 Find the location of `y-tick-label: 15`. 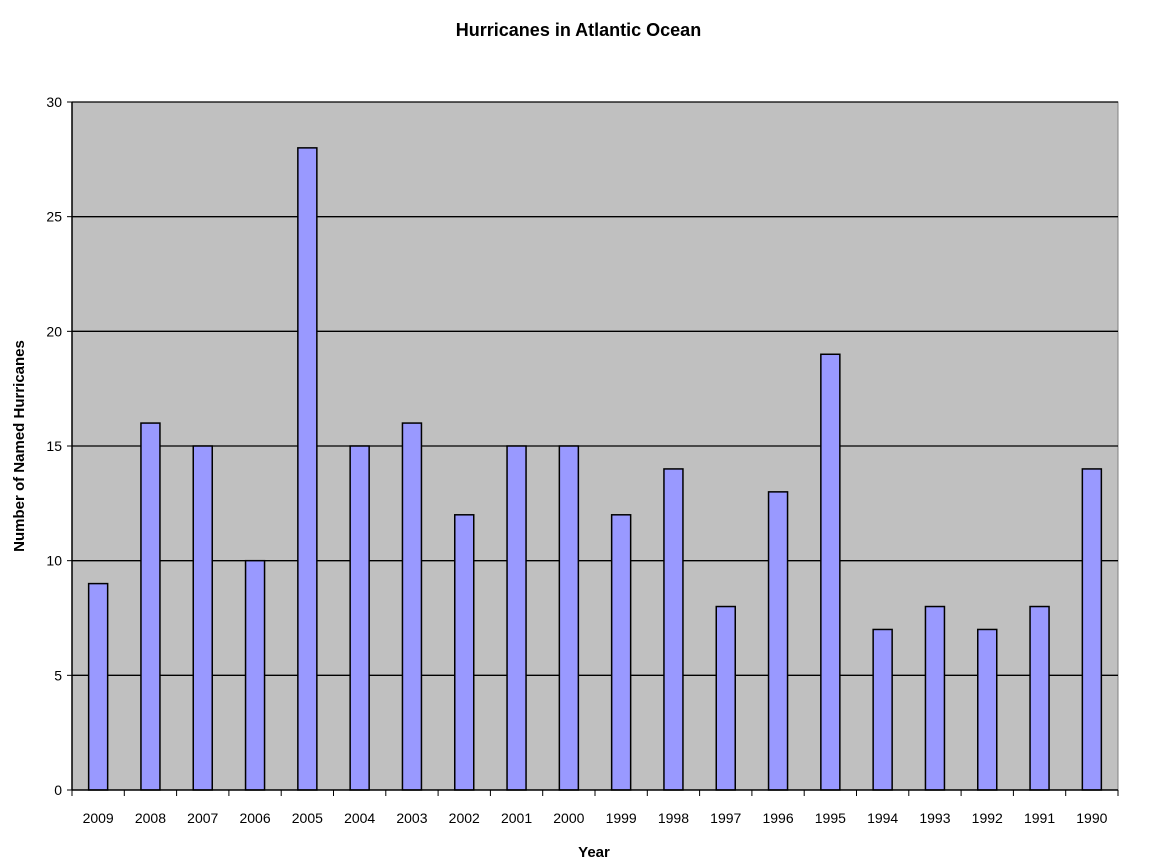

y-tick-label: 15 is located at coordinates (54, 446).